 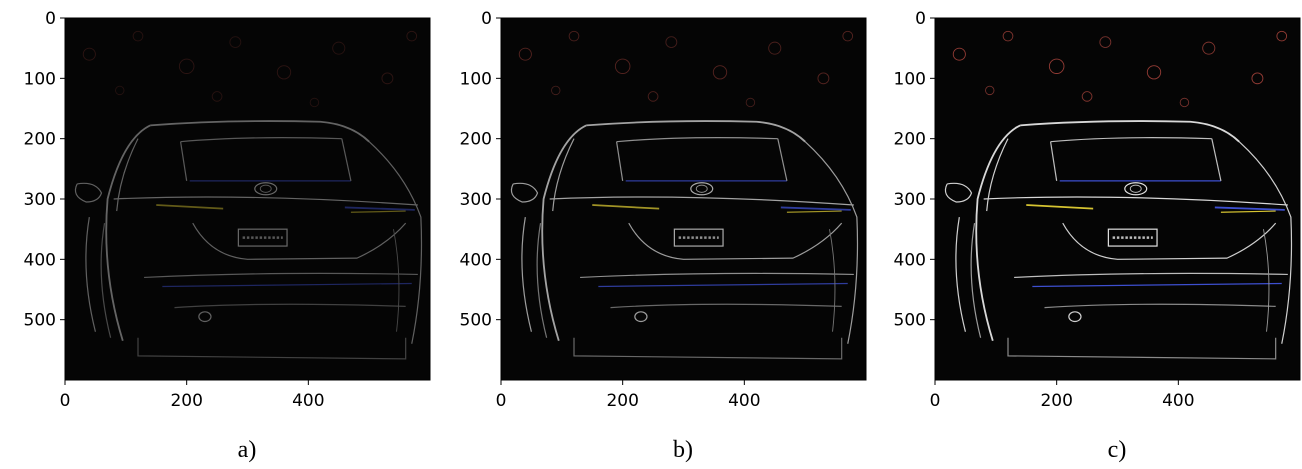 I want to click on panel-caption-3: c), so click(x=1117, y=450).